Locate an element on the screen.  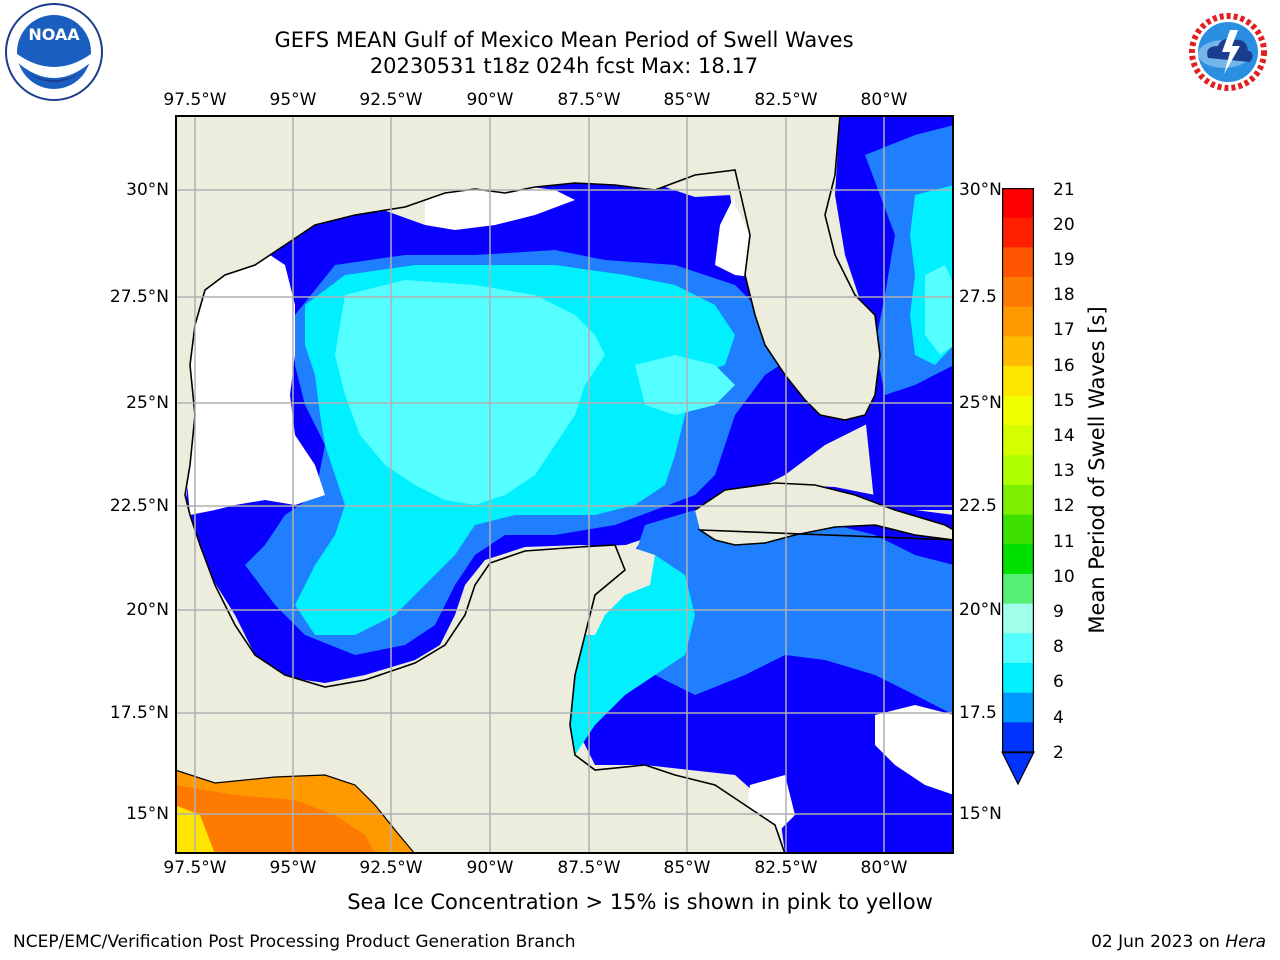
lat-label-left: 22.5°N is located at coordinates (139, 506).